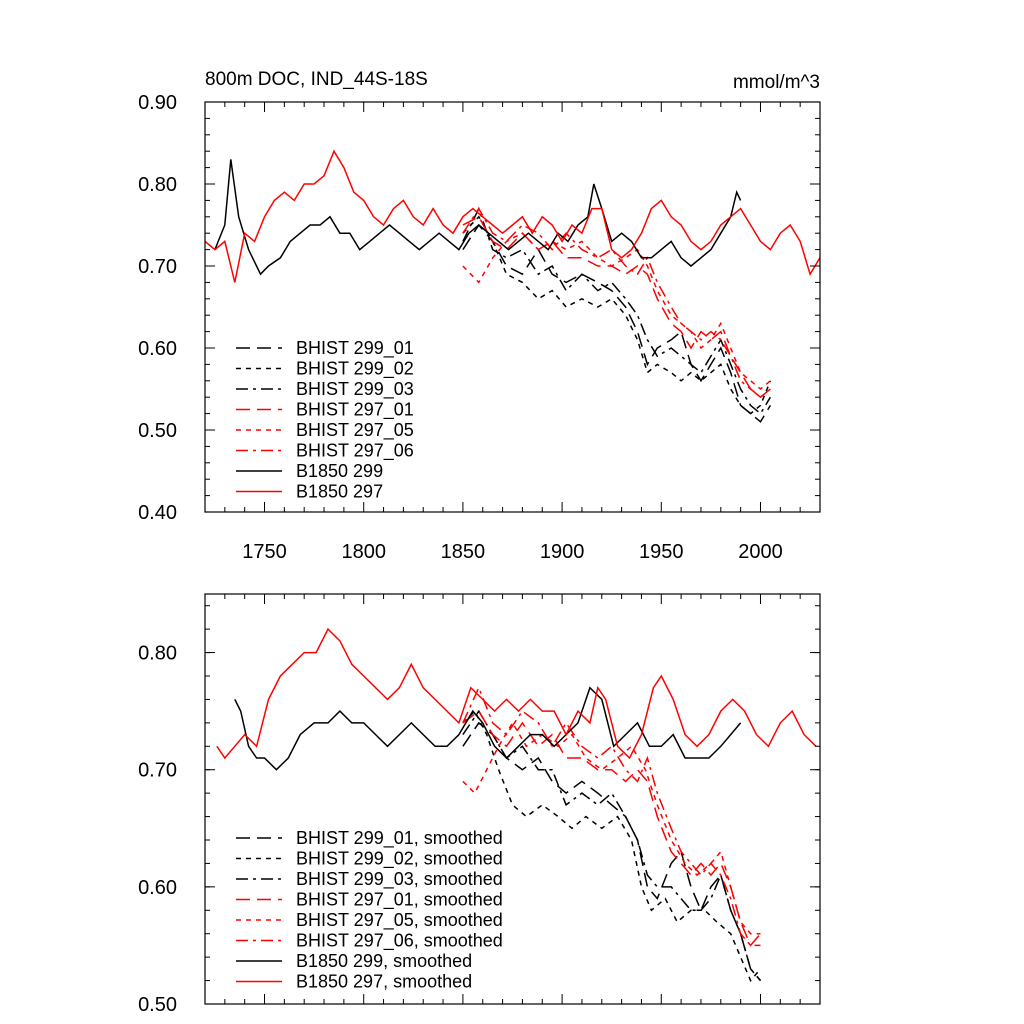  What do you see at coordinates (355, 369) in the screenshot?
I see `legend-label: BHIST 299_02` at bounding box center [355, 369].